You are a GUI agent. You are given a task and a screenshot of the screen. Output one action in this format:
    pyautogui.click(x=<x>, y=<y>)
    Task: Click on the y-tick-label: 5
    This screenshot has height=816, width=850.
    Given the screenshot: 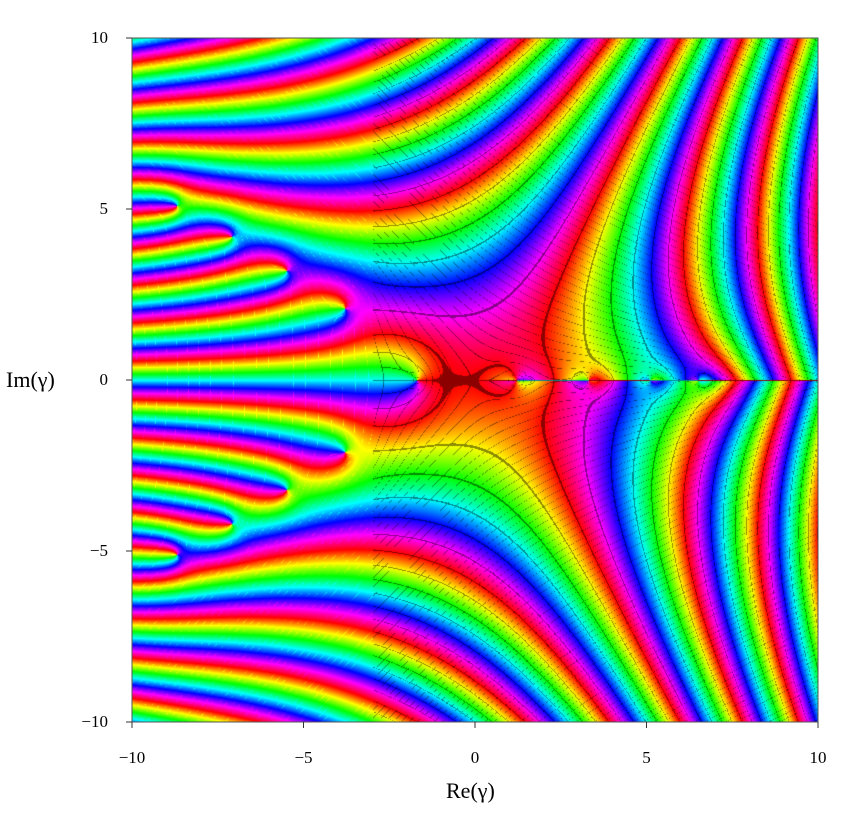 What is the action you would take?
    pyautogui.click(x=104, y=208)
    